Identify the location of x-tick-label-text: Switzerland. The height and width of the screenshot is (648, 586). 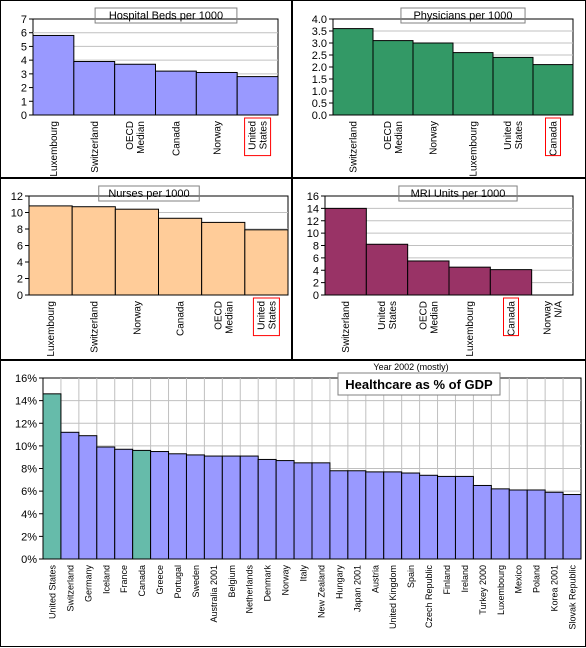
(70, 588).